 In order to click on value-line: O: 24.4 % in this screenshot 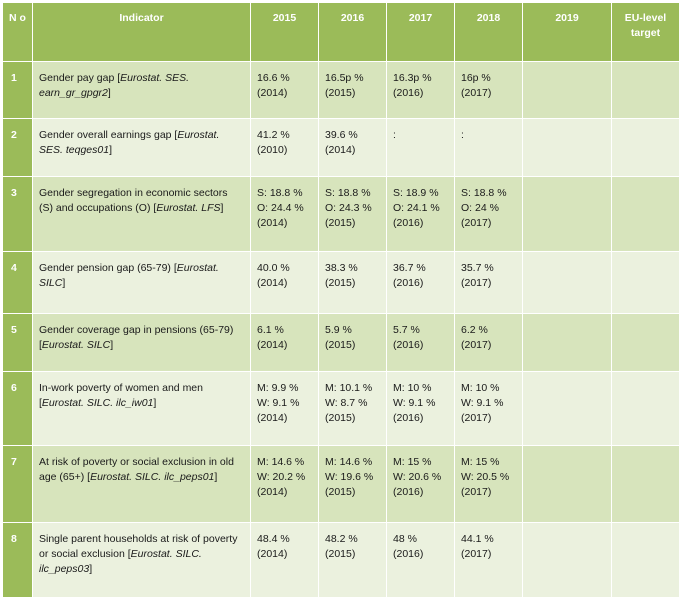, I will do `click(280, 208)`.